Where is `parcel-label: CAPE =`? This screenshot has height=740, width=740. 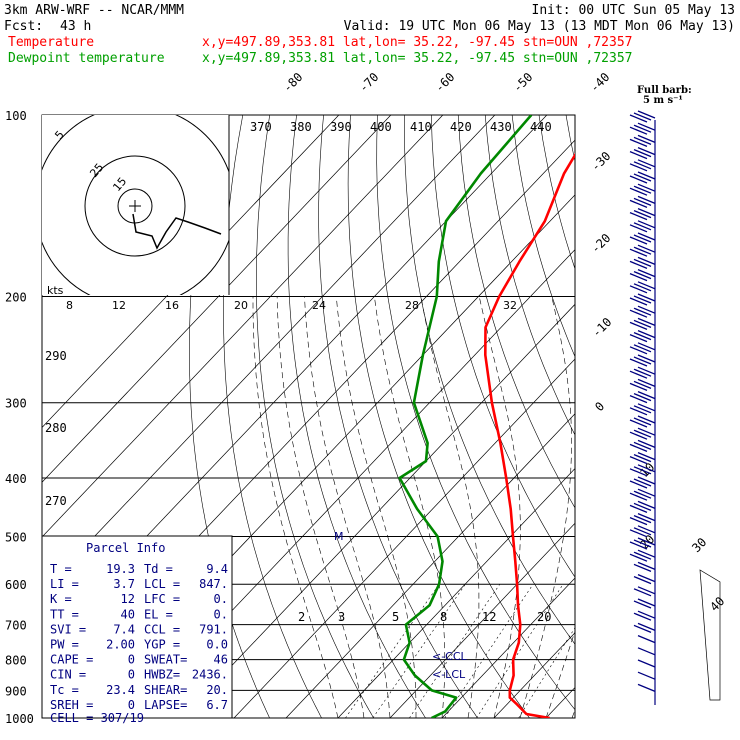 parcel-label: CAPE = is located at coordinates (71, 660).